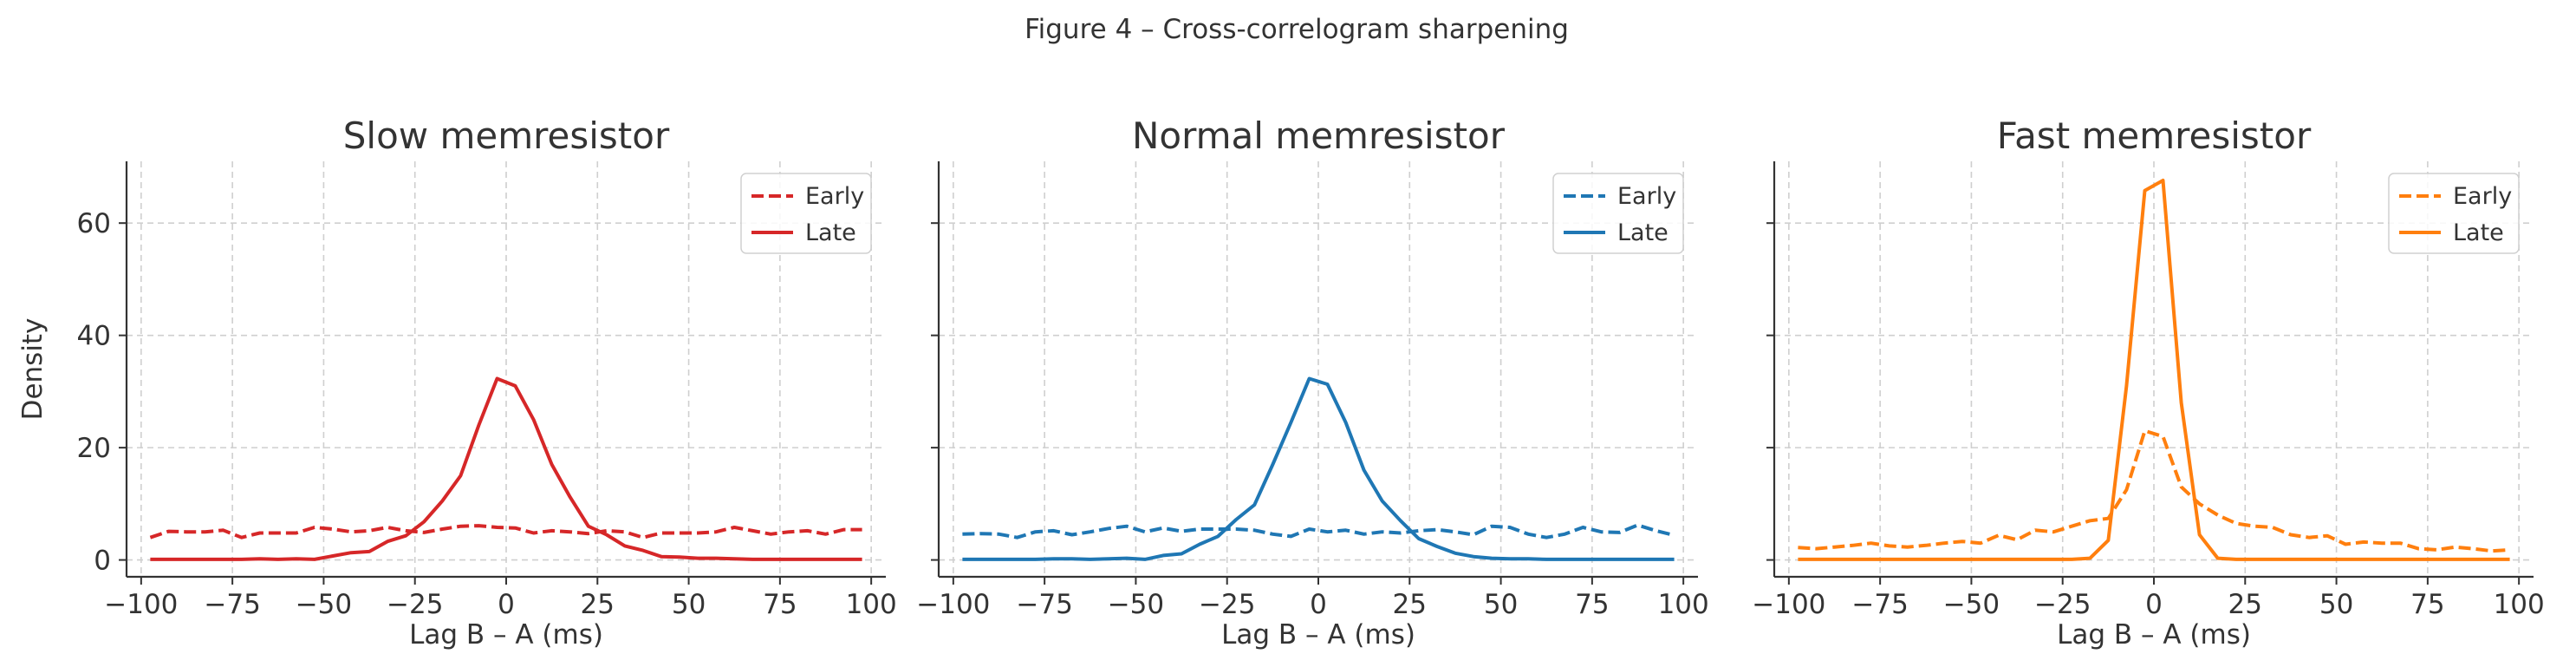  I want to click on panel-title: Fast memresistor, so click(2154, 135).